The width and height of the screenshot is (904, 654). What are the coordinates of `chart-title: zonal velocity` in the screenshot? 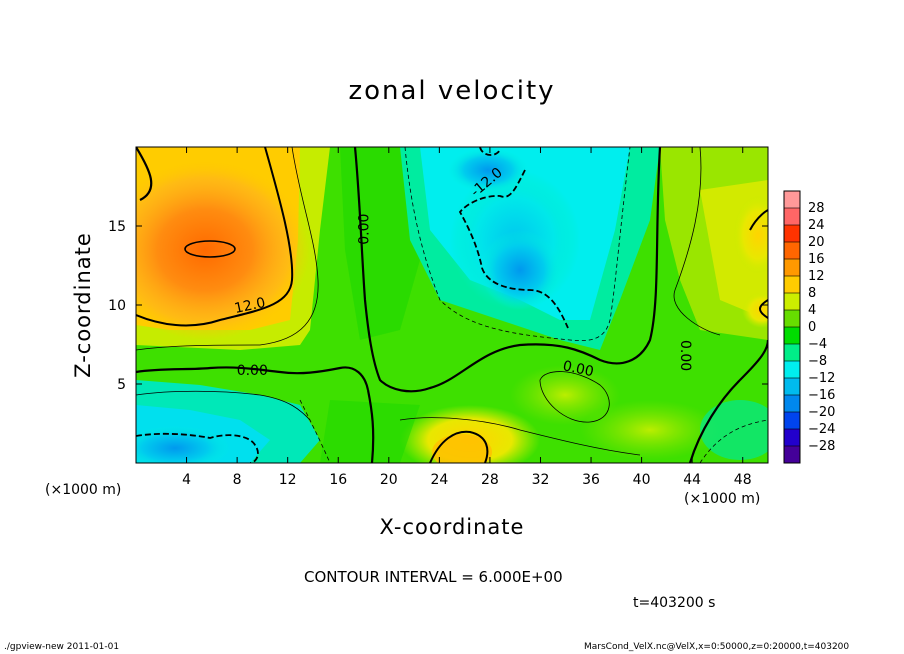 It's located at (452, 91).